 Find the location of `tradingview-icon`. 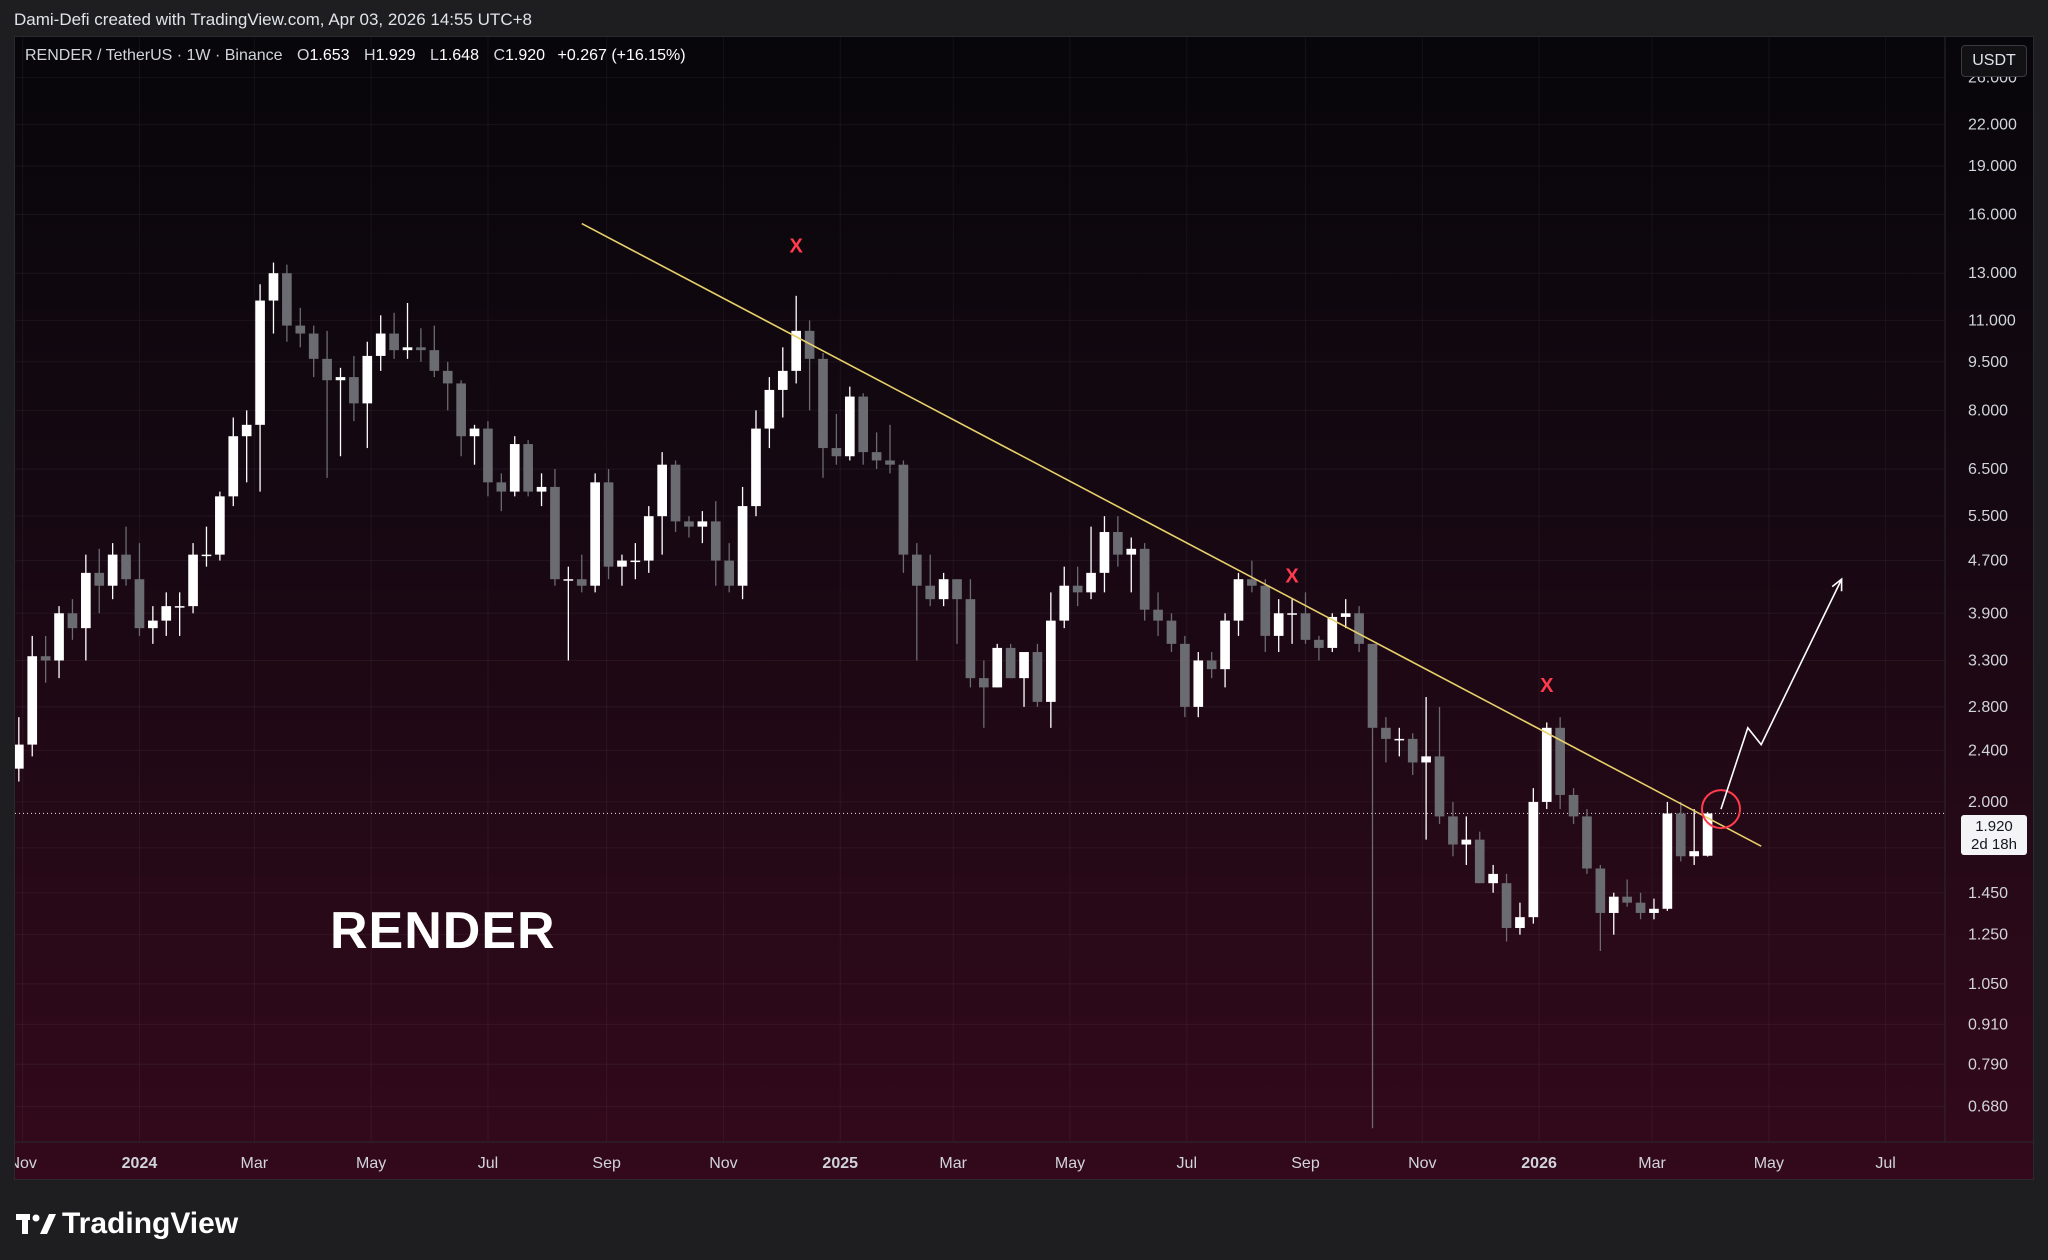

tradingview-icon is located at coordinates (36, 1224).